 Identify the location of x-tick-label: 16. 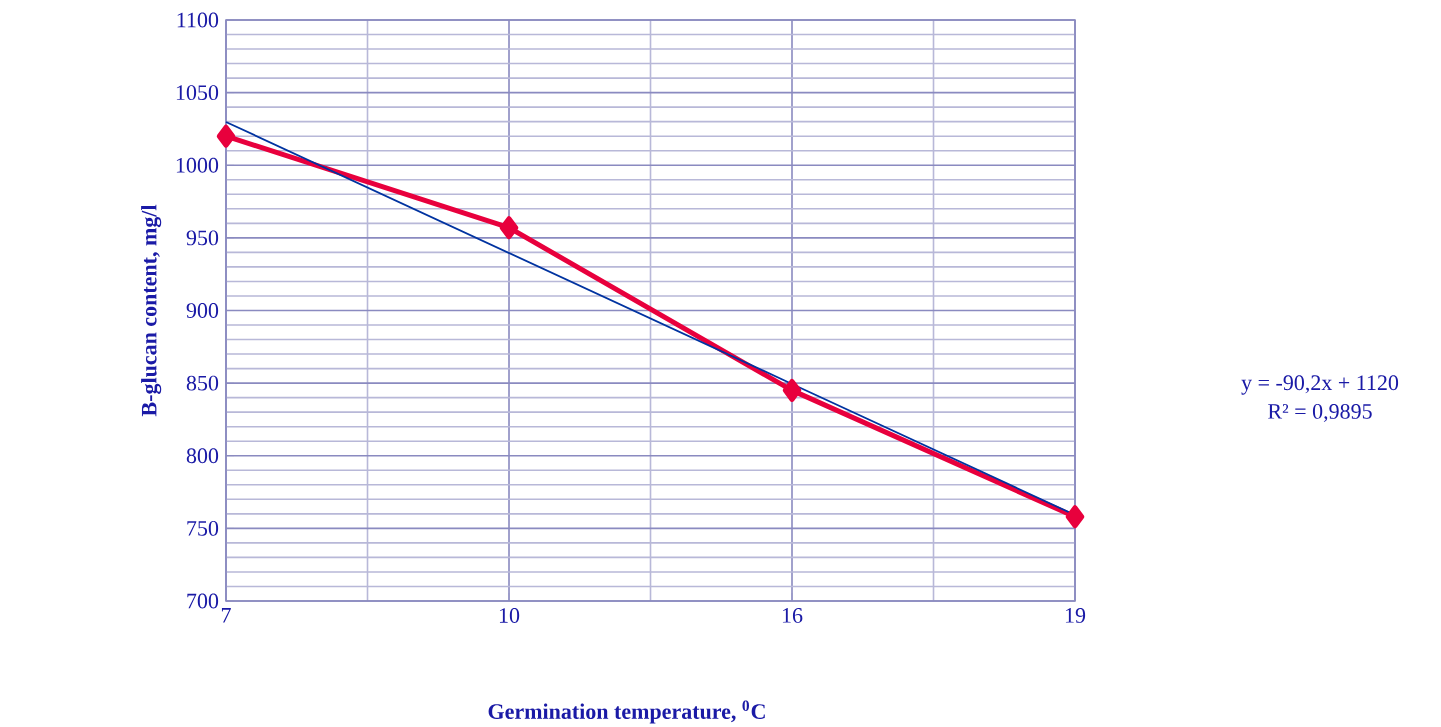
(792, 615).